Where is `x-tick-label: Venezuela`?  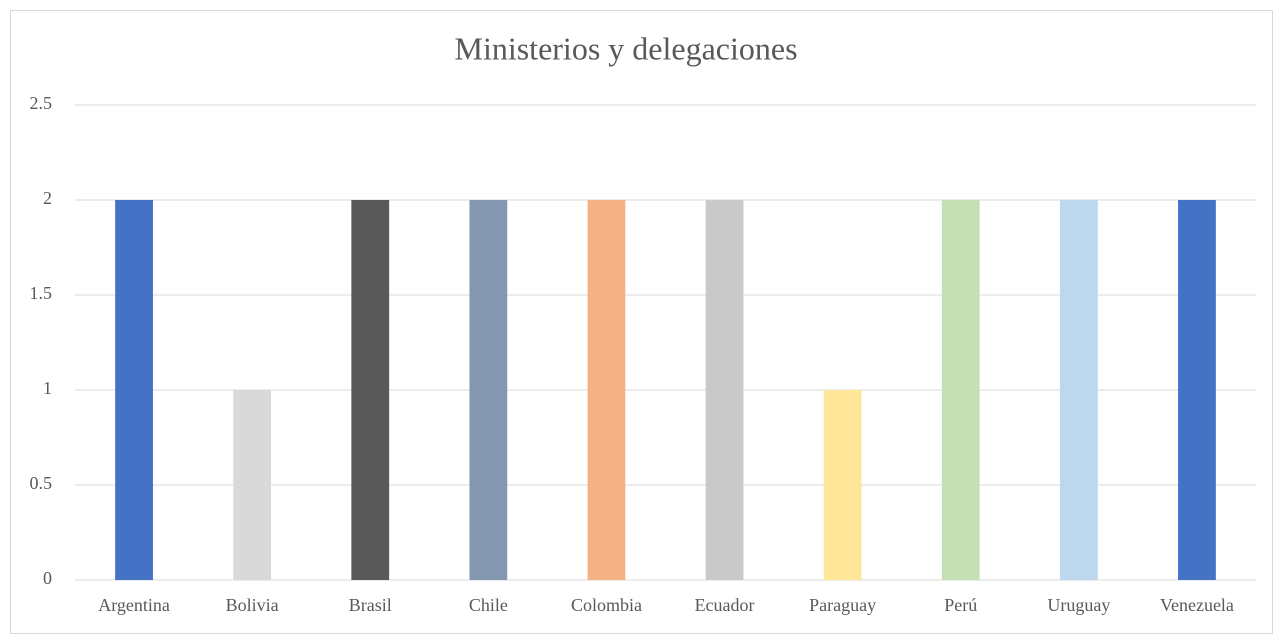 x-tick-label: Venezuela is located at coordinates (1197, 605).